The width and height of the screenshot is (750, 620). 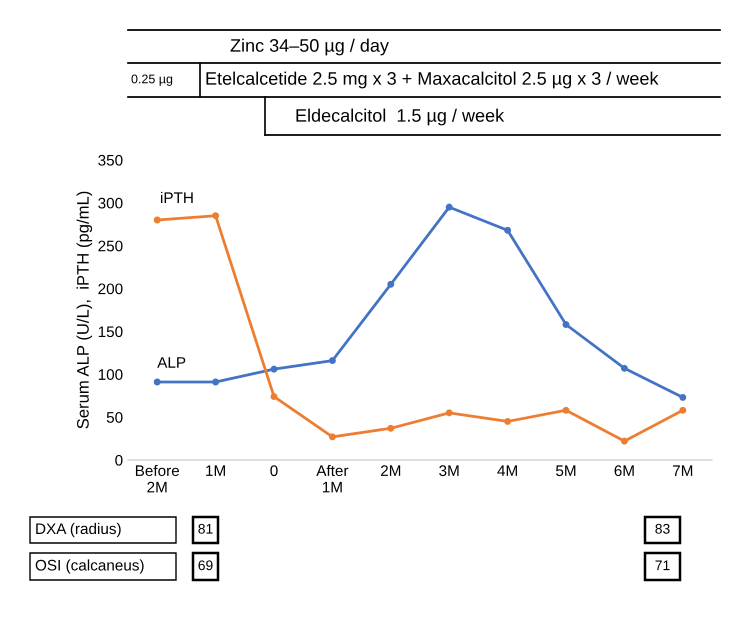 I want to click on text: Zinc 34–50 µg / day, so click(x=309, y=47).